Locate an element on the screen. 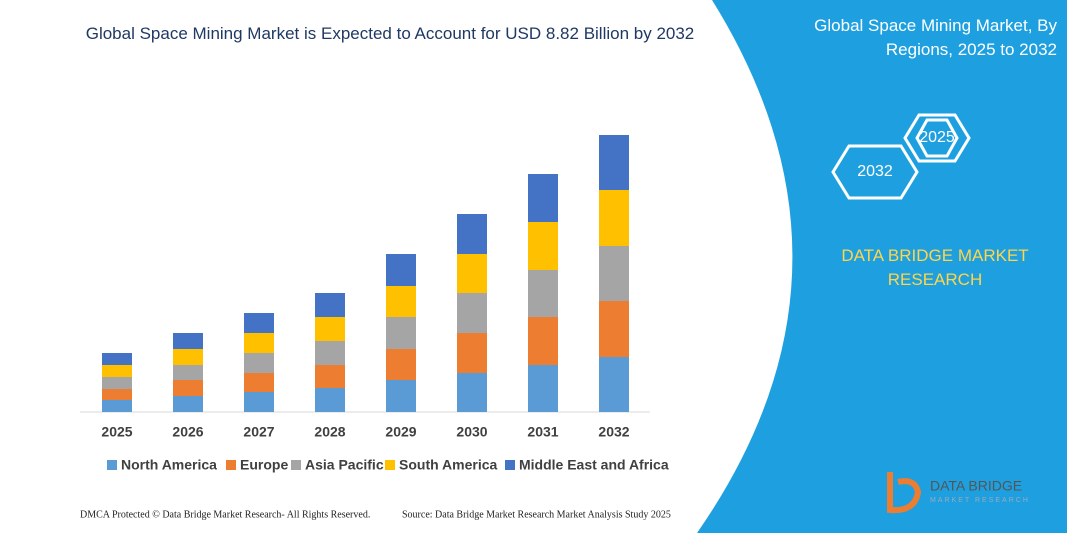 The image size is (1067, 533). x-tick-label: 2028 is located at coordinates (329, 432).